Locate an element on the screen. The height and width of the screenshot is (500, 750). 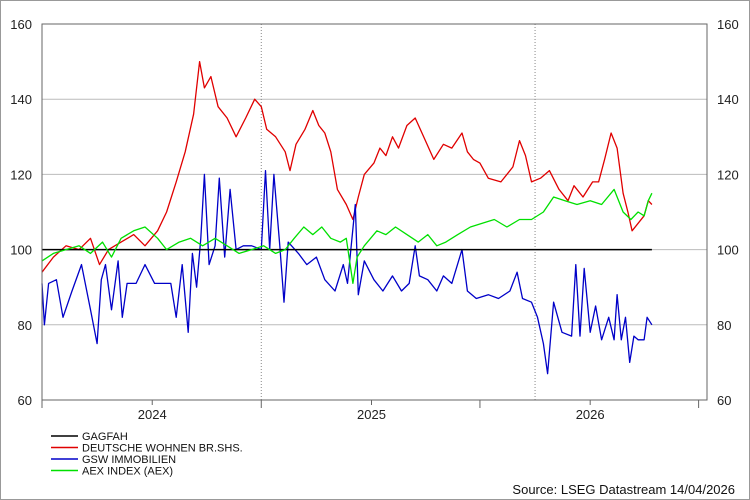
y-tick-label-right: 100 is located at coordinates (728, 250).